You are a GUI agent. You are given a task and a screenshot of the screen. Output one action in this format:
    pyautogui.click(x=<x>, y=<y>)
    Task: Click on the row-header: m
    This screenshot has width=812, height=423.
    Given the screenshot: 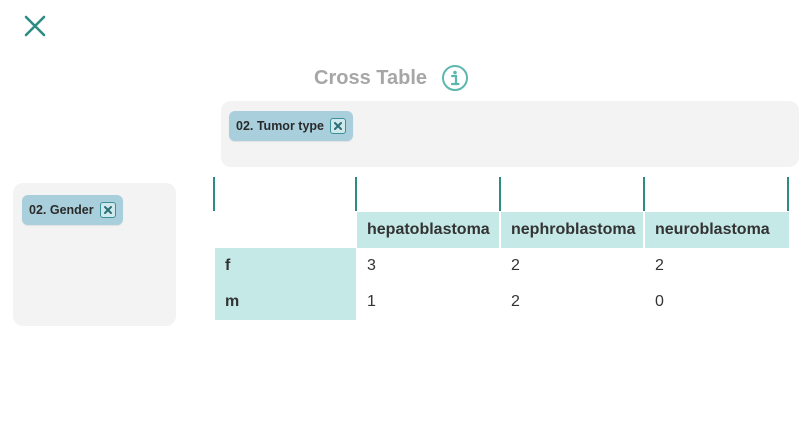 What is the action you would take?
    pyautogui.click(x=285, y=302)
    